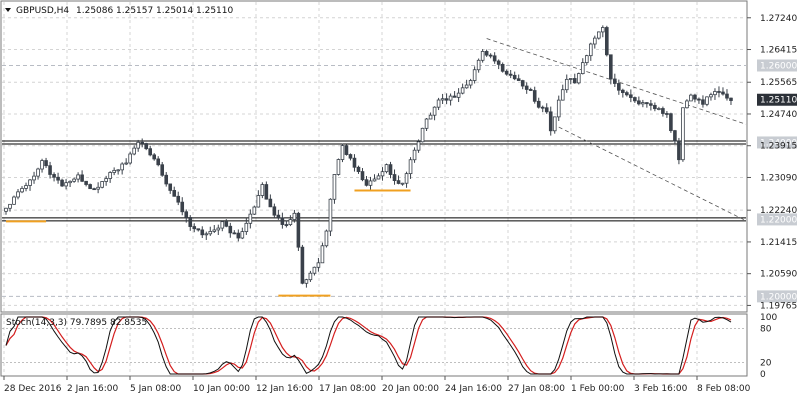 Image resolution: width=800 pixels, height=400 pixels. Describe the element at coordinates (778, 51) in the screenshot. I see `y-tick-label: 1.26415` at that location.